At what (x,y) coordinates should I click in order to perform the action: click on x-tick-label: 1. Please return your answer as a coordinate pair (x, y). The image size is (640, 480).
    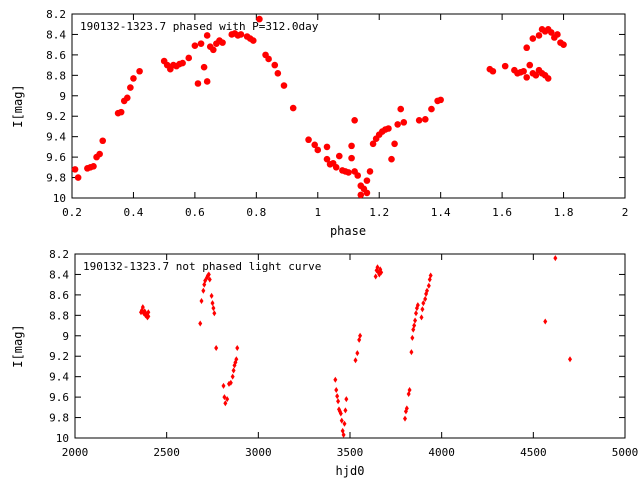
    Looking at the image, I should click on (317, 212).